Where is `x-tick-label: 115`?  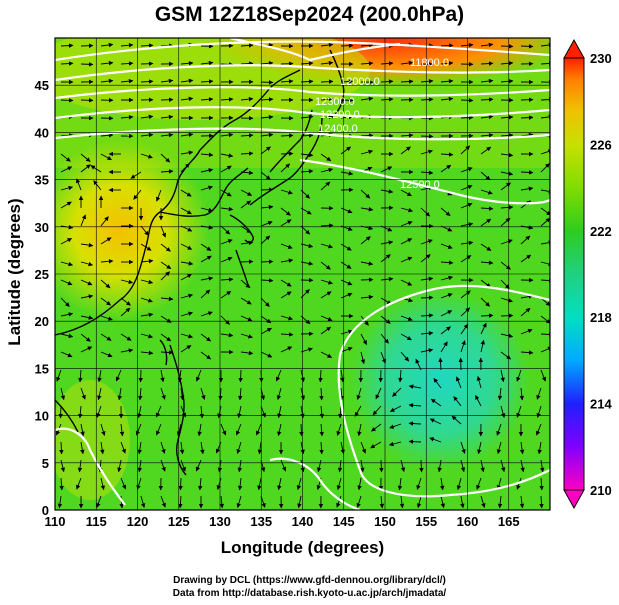 x-tick-label: 115 is located at coordinates (96, 521).